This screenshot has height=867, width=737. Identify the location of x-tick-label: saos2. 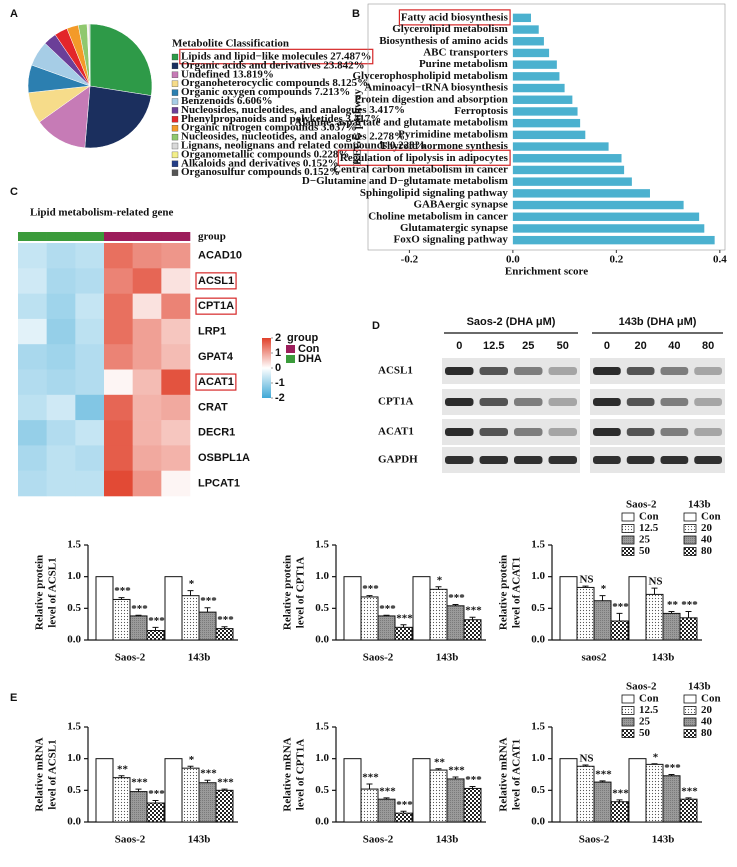
(594, 658).